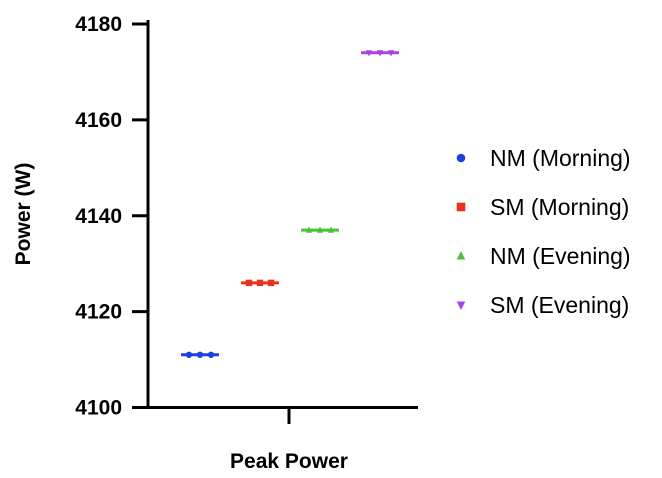 Image resolution: width=662 pixels, height=478 pixels. What do you see at coordinates (98, 312) in the screenshot?
I see `y-tick-label: 4120` at bounding box center [98, 312].